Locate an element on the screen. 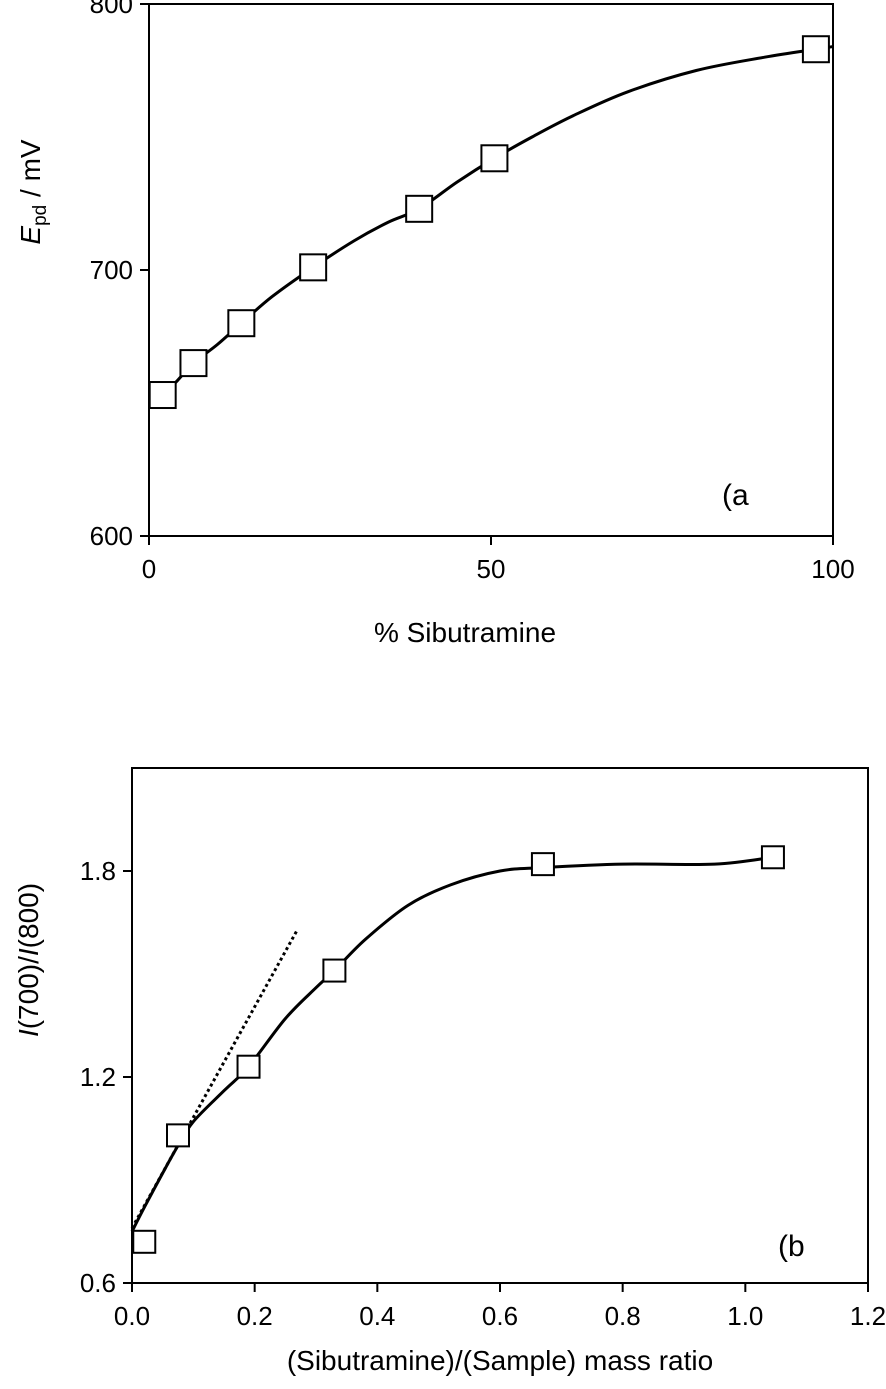 The width and height of the screenshot is (886, 1389). y-tick-label: 800 is located at coordinates (111, 9).